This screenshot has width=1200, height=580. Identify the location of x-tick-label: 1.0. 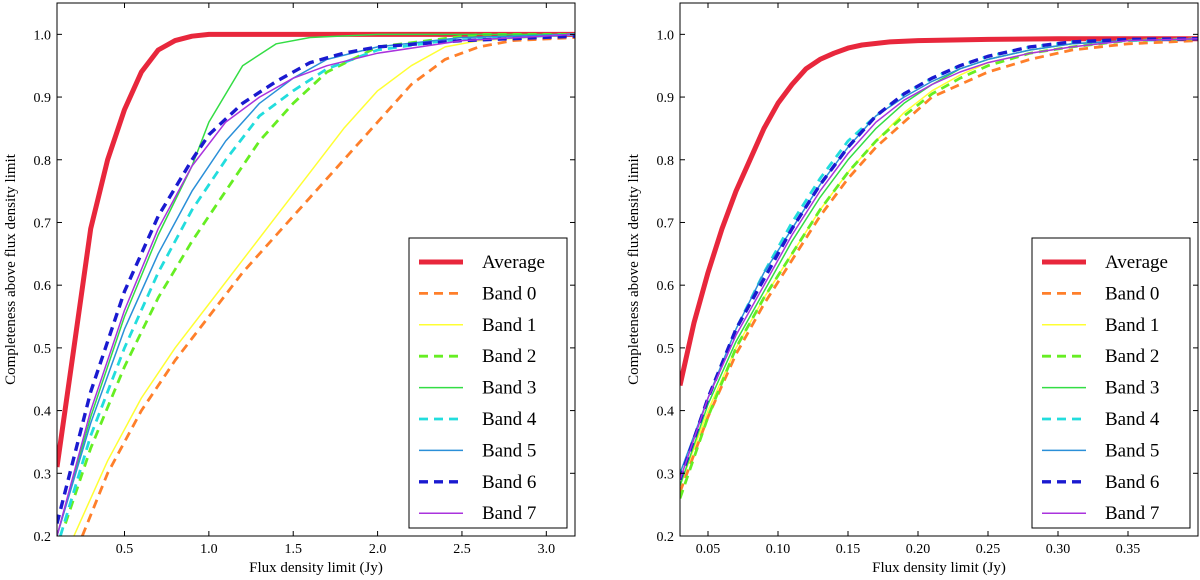
(209, 549).